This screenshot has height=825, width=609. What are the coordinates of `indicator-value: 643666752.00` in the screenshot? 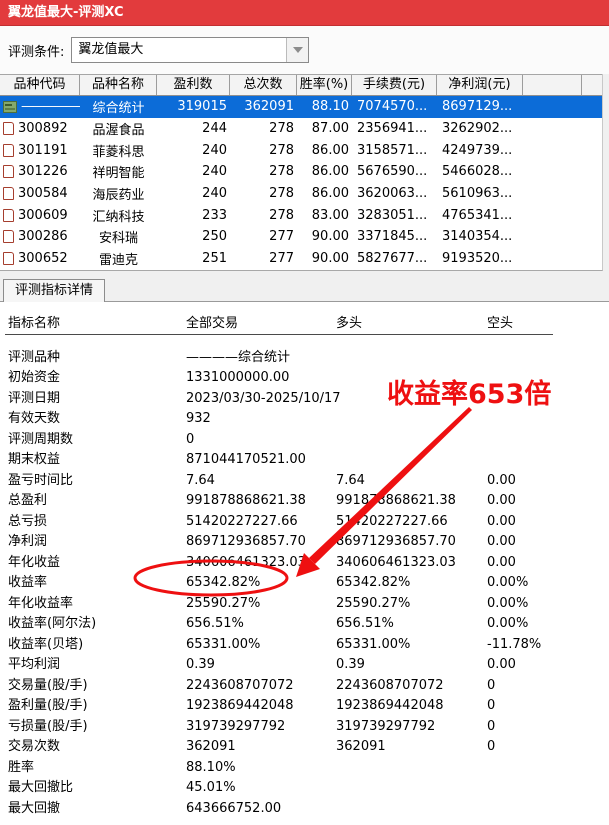 It's located at (234, 808).